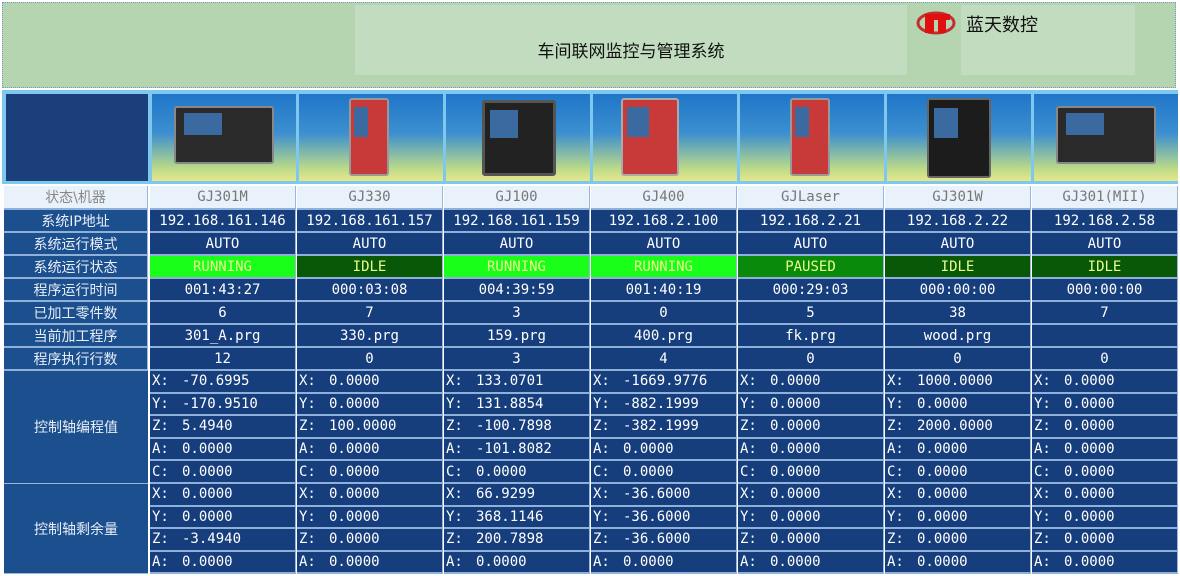  Describe the element at coordinates (223, 405) in the screenshot. I see `prog-axis-value: Y: -170.9510` at that location.